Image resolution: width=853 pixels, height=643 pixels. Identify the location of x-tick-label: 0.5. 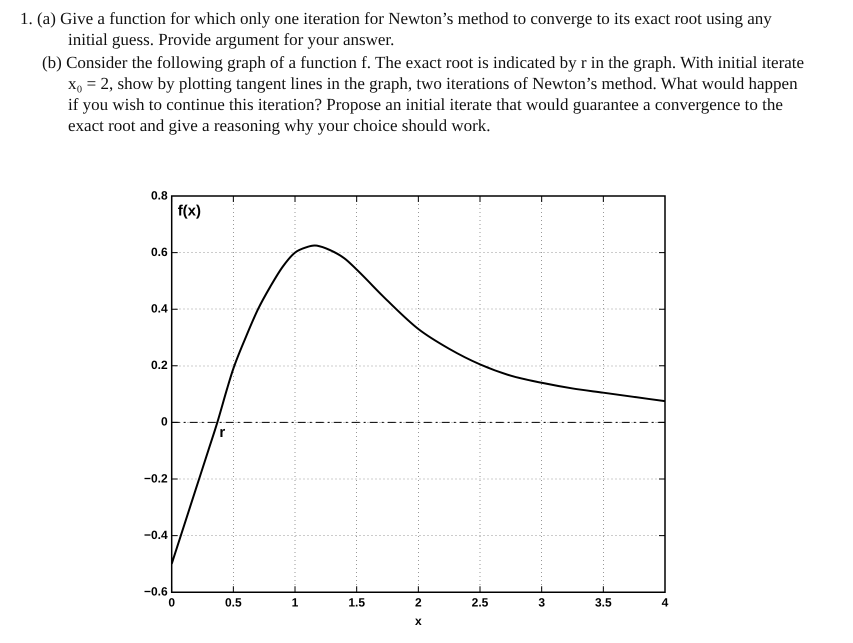
(233, 603).